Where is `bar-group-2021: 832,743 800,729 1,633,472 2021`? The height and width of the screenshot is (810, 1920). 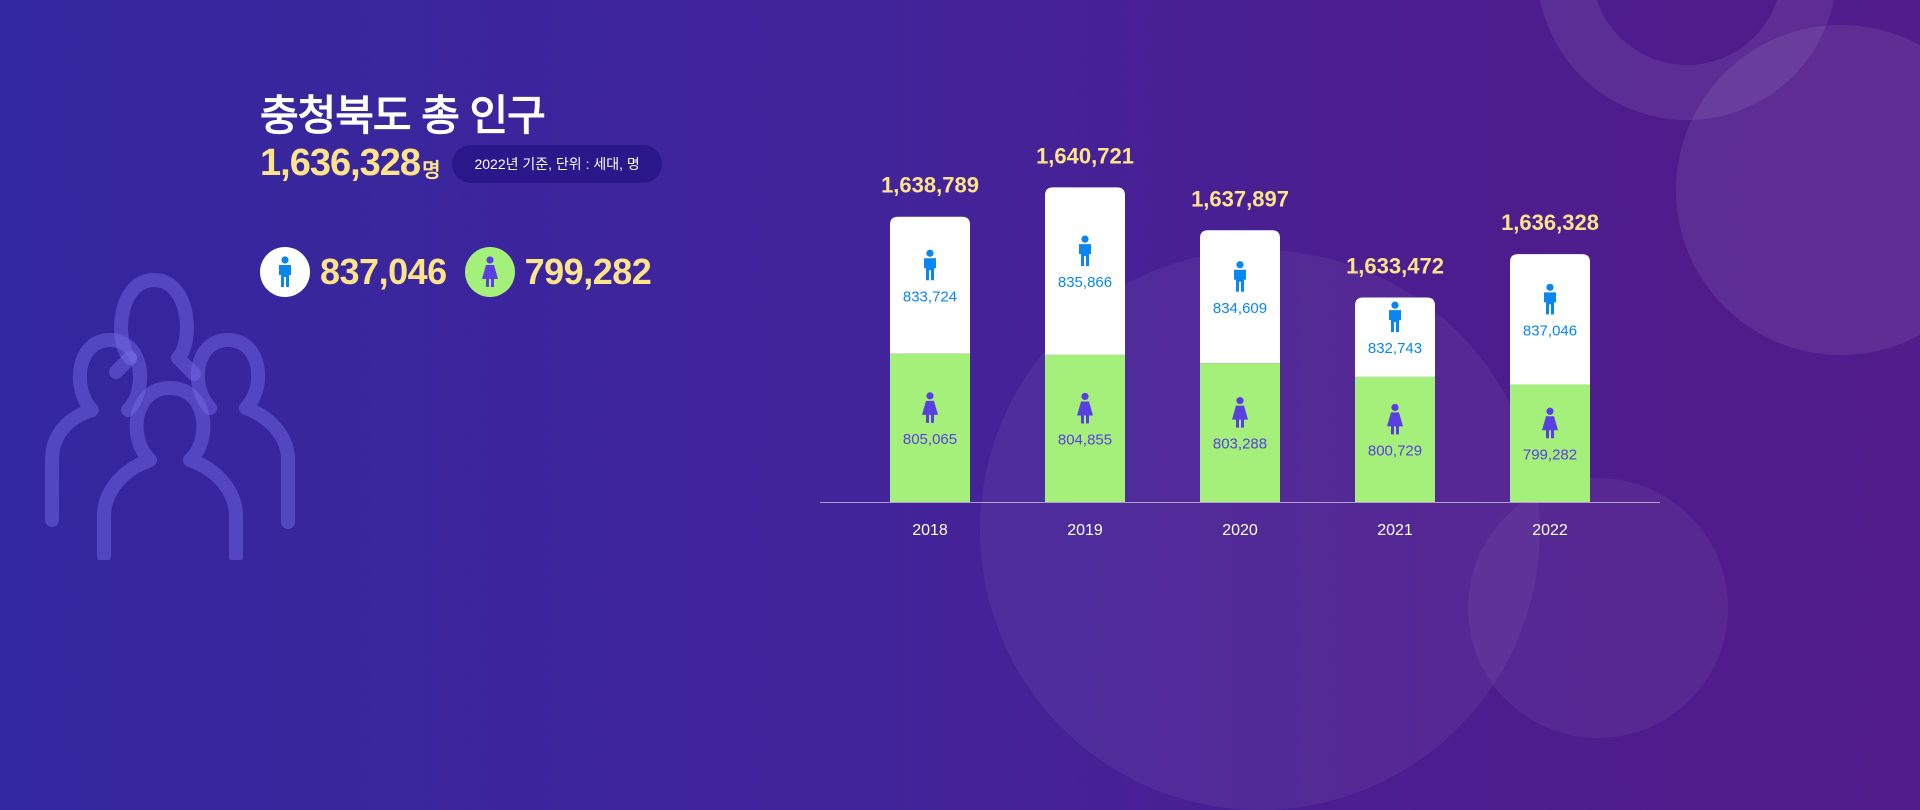 bar-group-2021: 832,743 800,729 1,633,472 2021 is located at coordinates (1395, 396).